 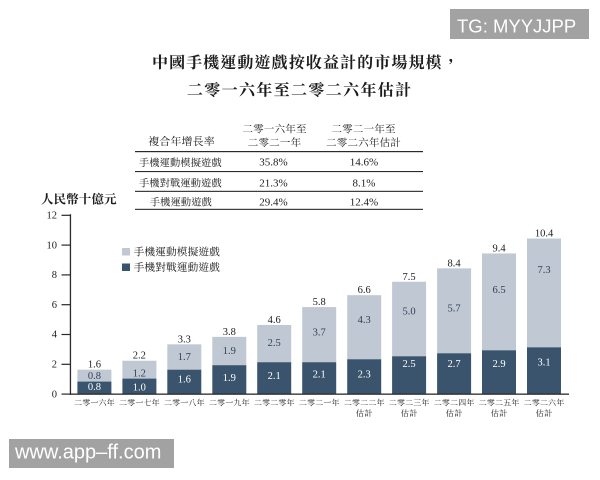 I want to click on svg-text: 1.2, so click(x=139, y=374).